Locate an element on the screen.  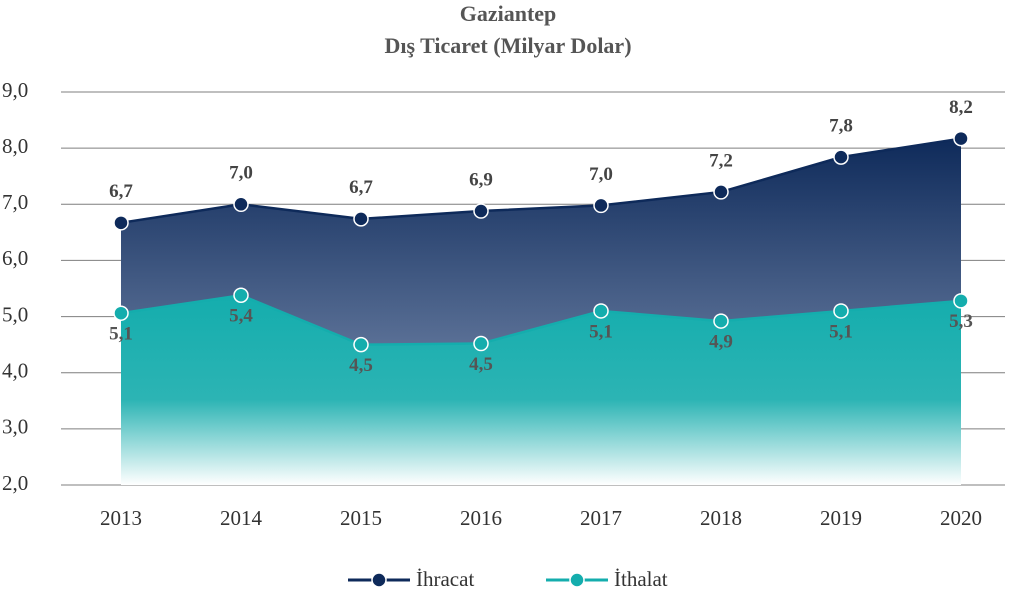
y-tick-label: 2,0 is located at coordinates (15, 483).